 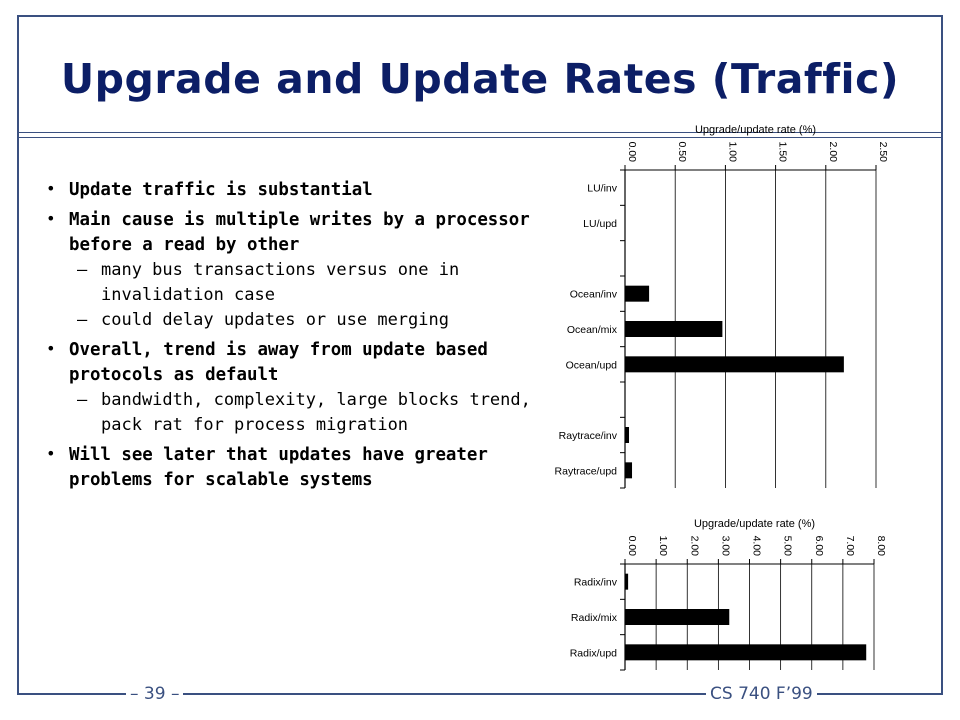 I want to click on slide-title: Upgrade and Update Rates (Traffic), so click(x=480, y=79).